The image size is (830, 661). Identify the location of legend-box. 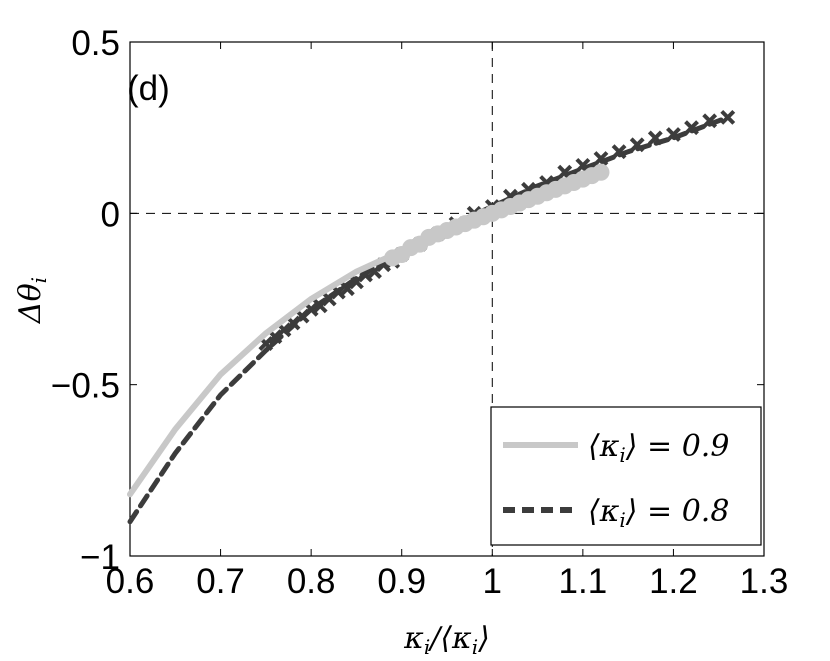
(626, 476).